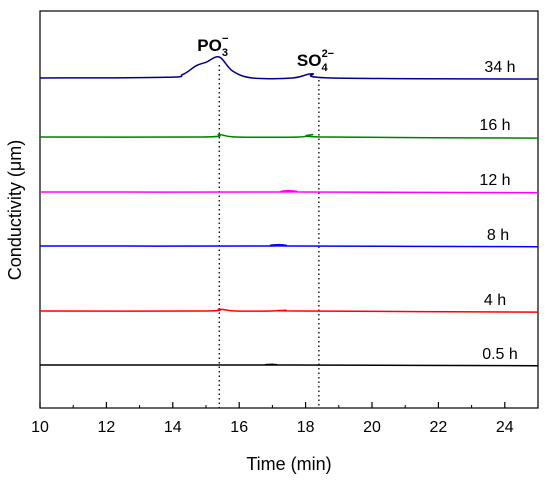 The width and height of the screenshot is (550, 484). What do you see at coordinates (499, 67) in the screenshot?
I see `series-label: 34 h` at bounding box center [499, 67].